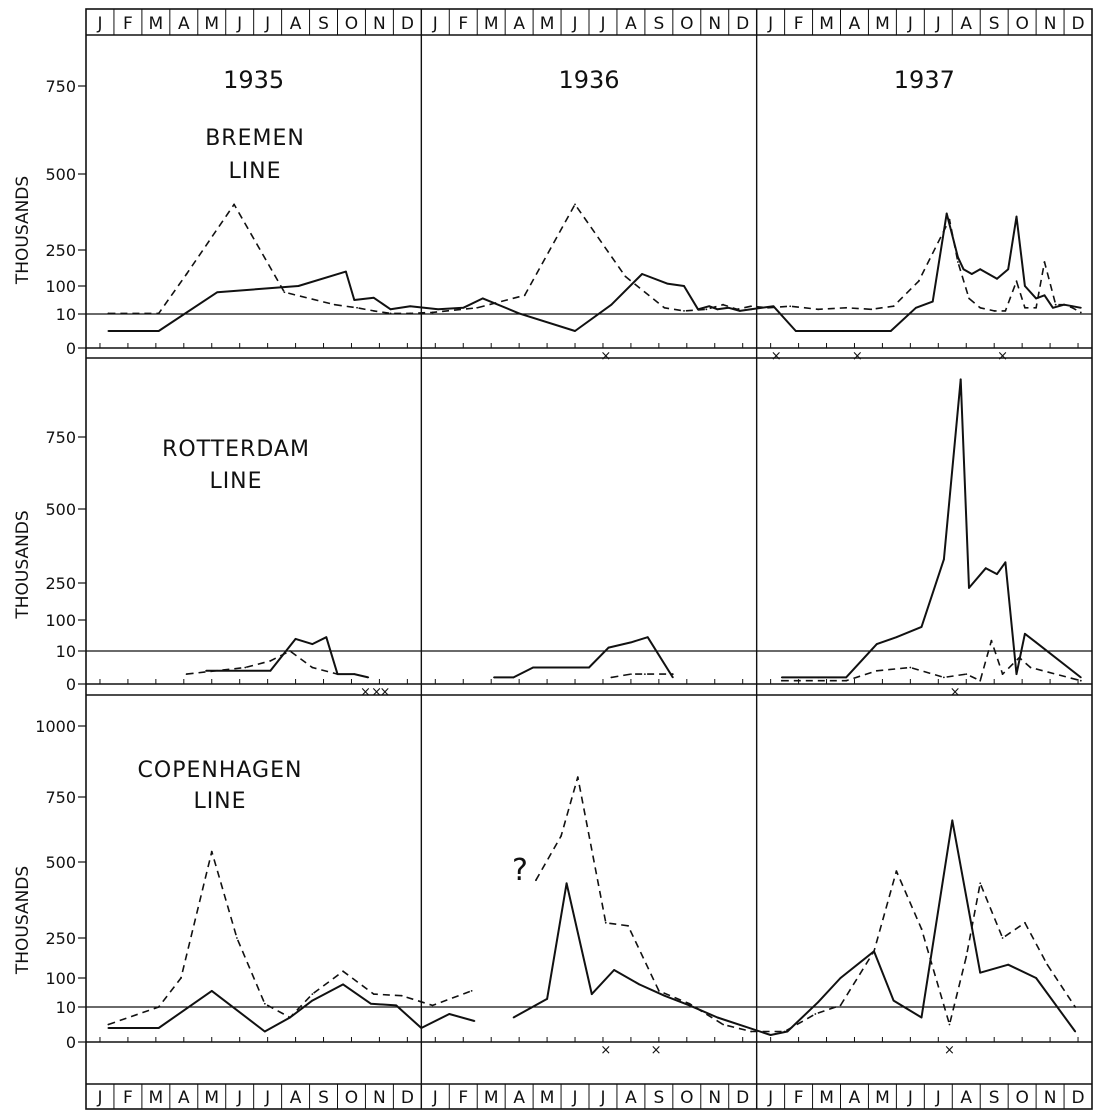 The image size is (1094, 1119). What do you see at coordinates (220, 770) in the screenshot?
I see `panel-title: COPENHAGEN` at bounding box center [220, 770].